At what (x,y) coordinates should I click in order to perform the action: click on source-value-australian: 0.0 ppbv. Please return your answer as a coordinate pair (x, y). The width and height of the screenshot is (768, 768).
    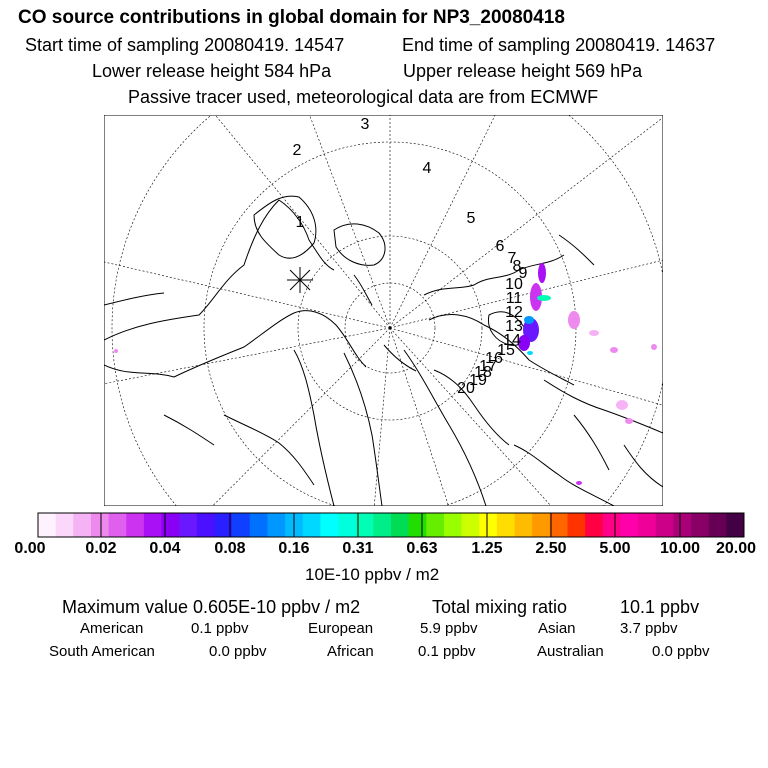
    Looking at the image, I should click on (681, 651).